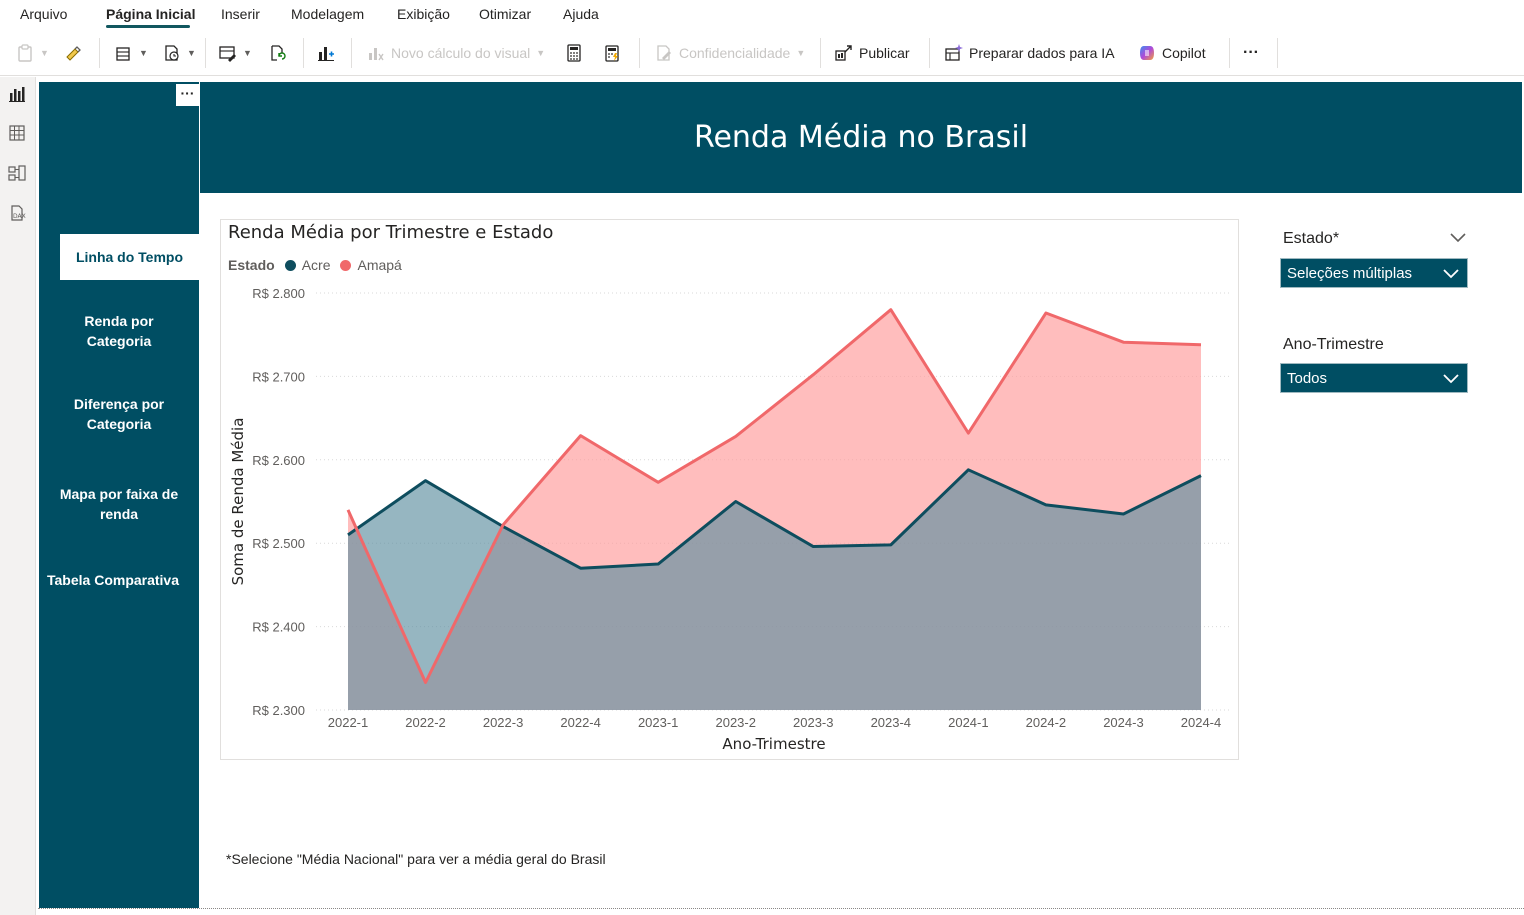 This screenshot has width=1524, height=915. Describe the element at coordinates (131, 53) in the screenshot. I see `get-data-button: ▼` at that location.